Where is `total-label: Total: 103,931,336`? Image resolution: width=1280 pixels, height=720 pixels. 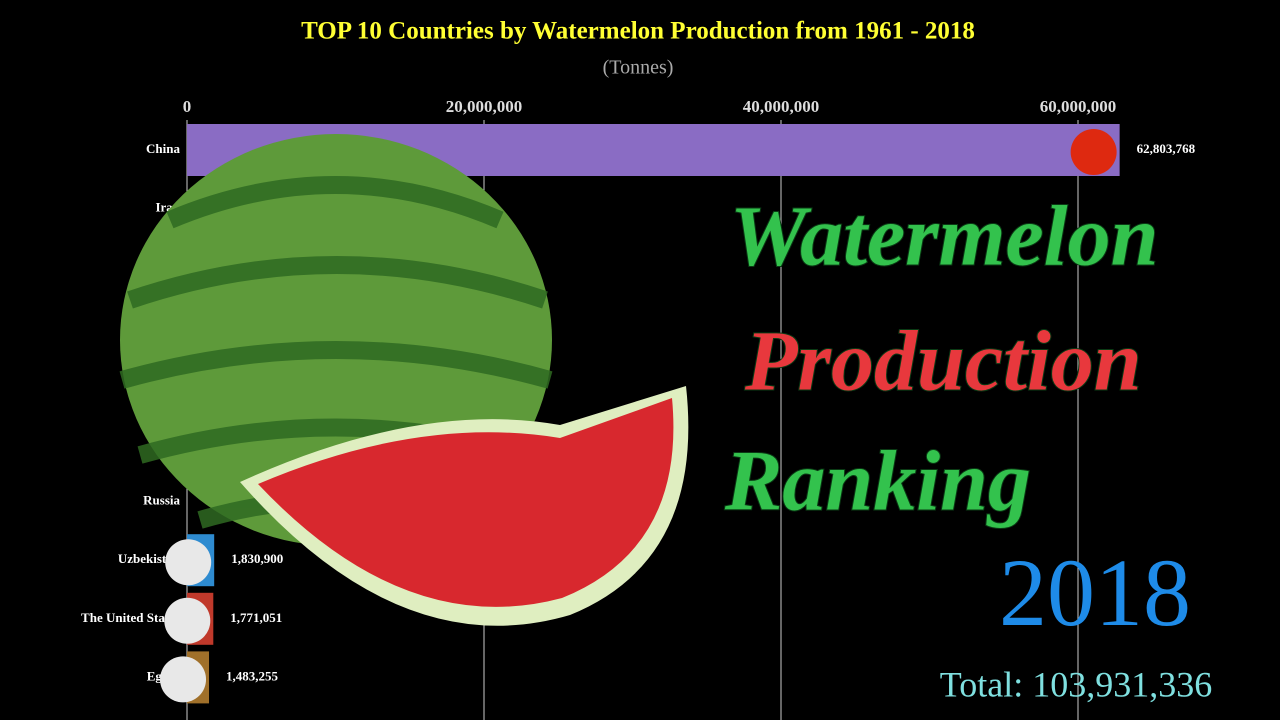 total-label: Total: 103,931,336 is located at coordinates (1076, 684).